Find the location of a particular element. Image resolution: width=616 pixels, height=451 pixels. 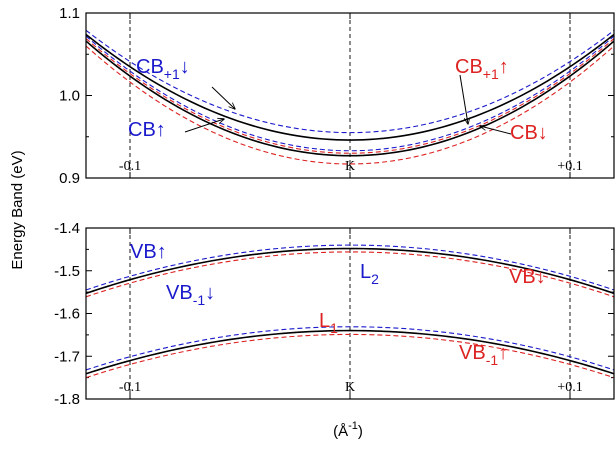

band-curve-vb_black is located at coordinates (350, 271).